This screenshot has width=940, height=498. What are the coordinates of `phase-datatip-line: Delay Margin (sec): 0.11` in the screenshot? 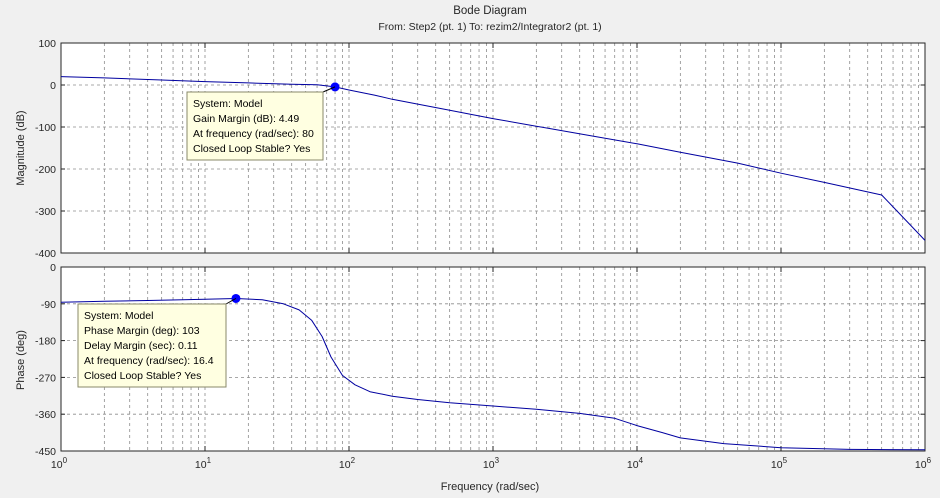 It's located at (141, 346).